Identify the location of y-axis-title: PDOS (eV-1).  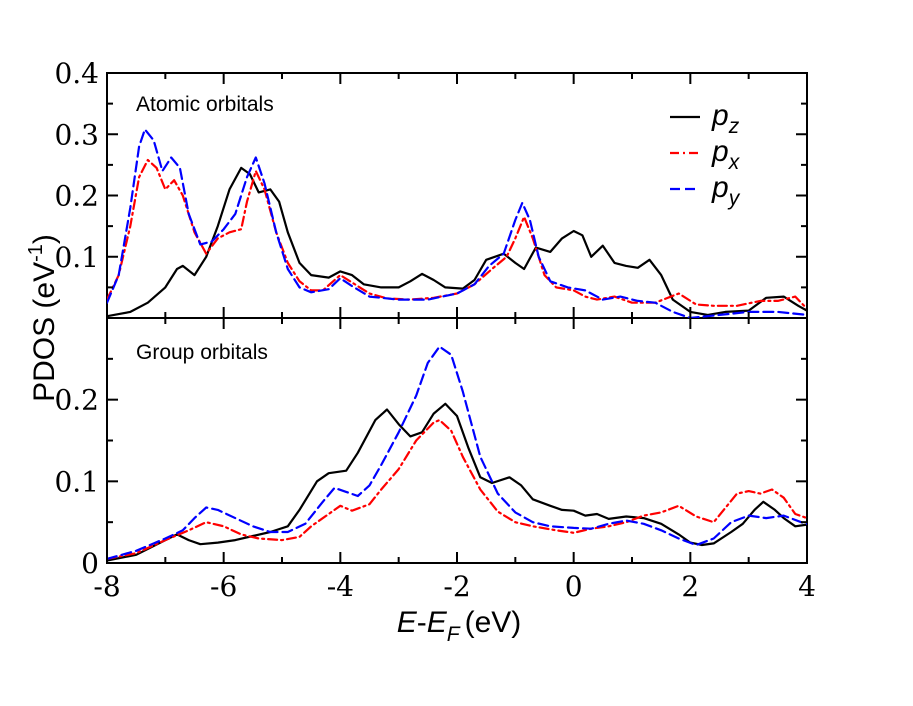
(43, 318).